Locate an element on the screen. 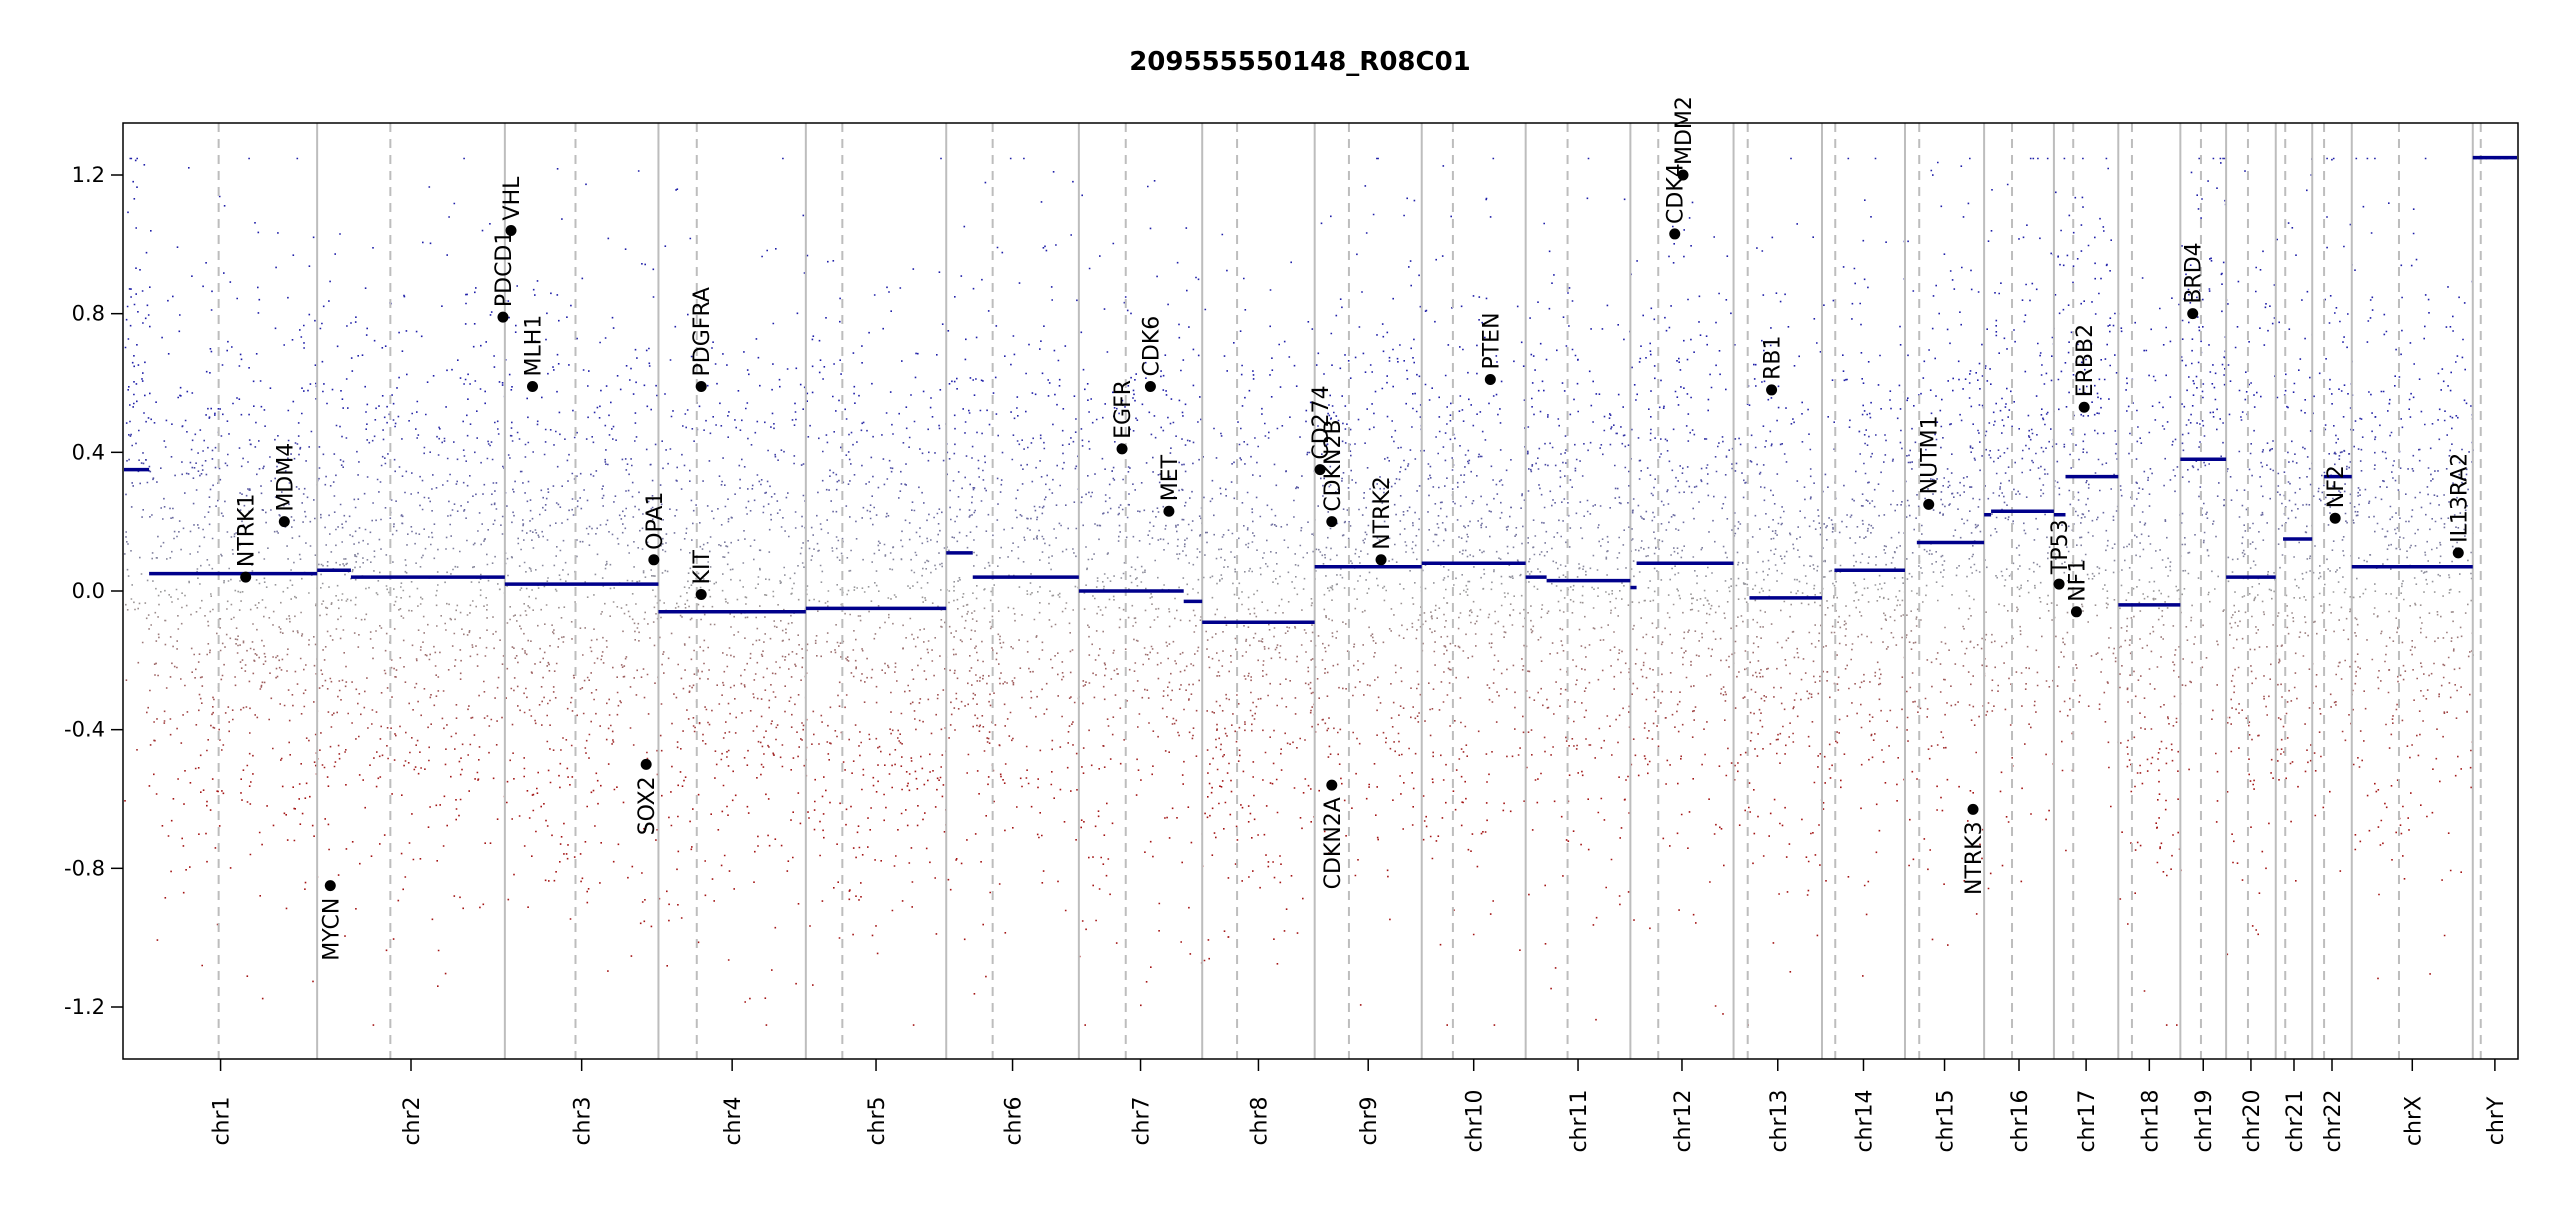 Image resolution: width=2550 pixels, height=1205 pixels. gene-label: MDM4 is located at coordinates (285, 477).